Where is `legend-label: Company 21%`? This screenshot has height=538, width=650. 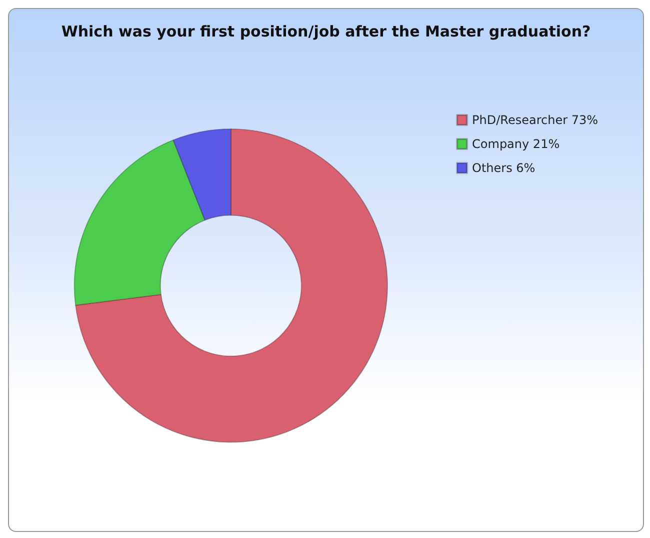 legend-label: Company 21% is located at coordinates (516, 144).